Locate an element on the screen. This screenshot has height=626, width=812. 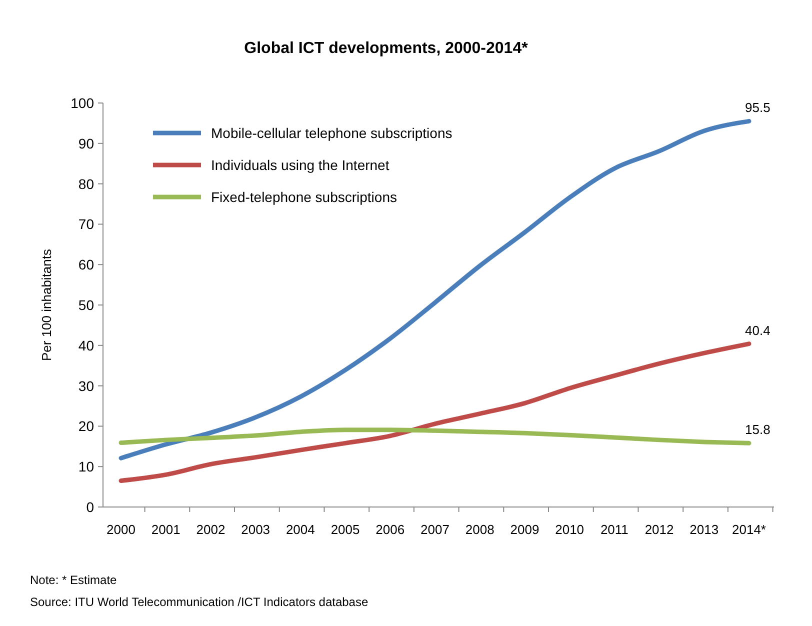
x-tick-label: 2012 is located at coordinates (659, 529).